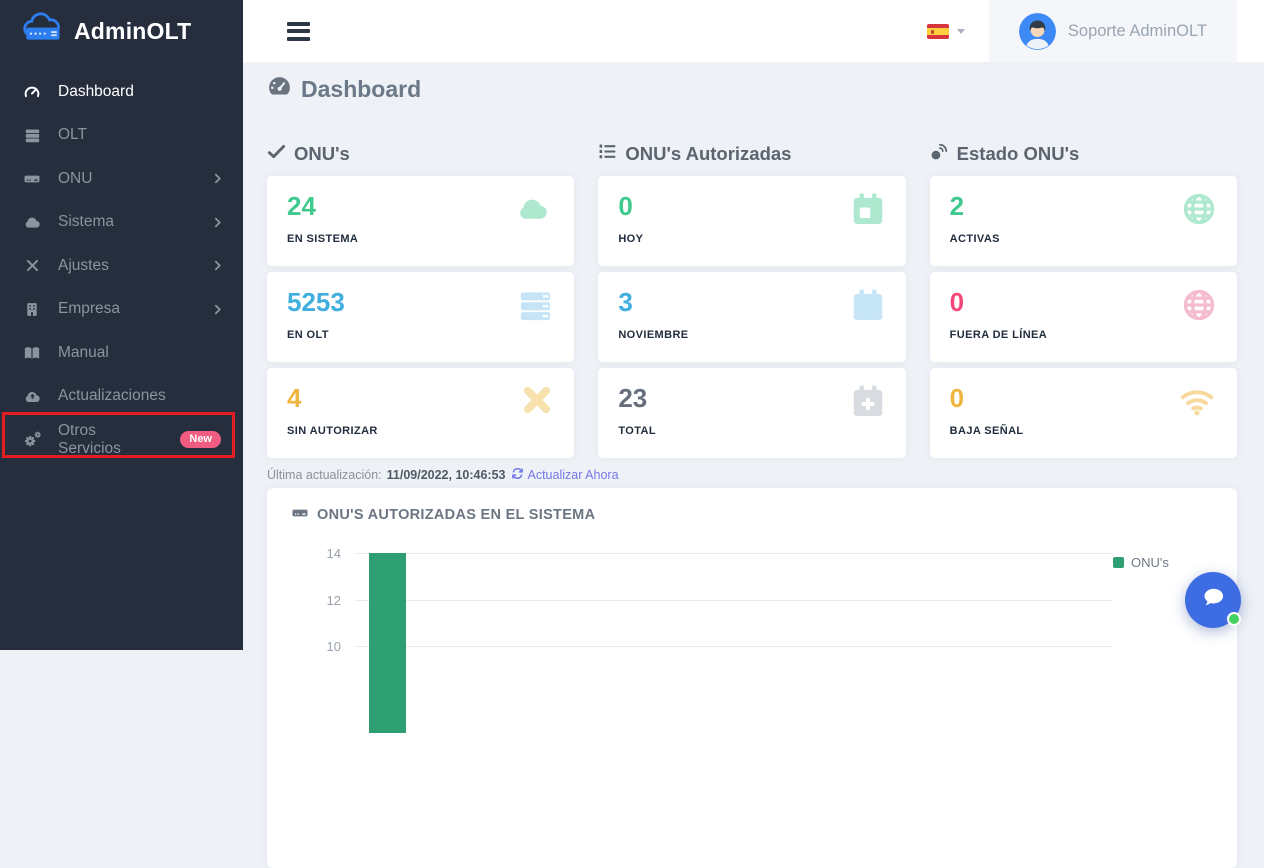  I want to click on y-axis-tick: 12, so click(316, 600).